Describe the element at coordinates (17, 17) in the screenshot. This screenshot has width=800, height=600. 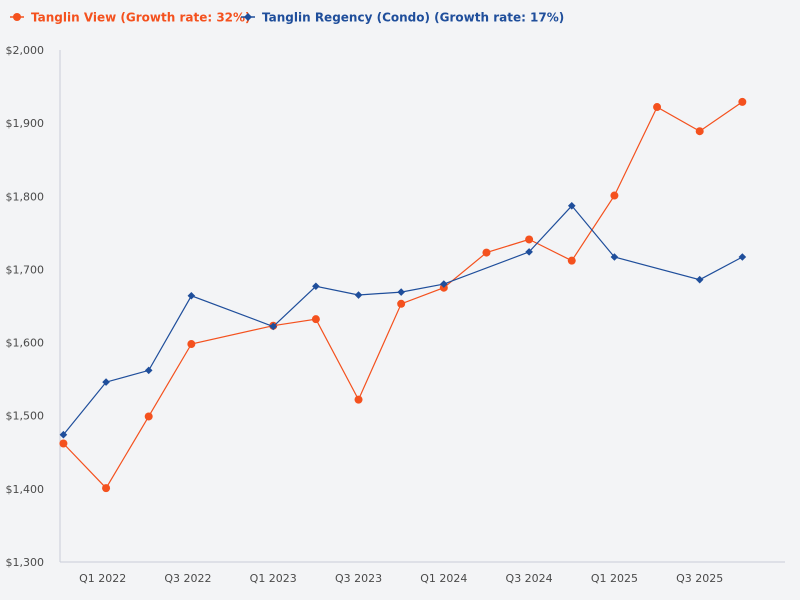
I see `legend-circle-marker-icon` at that location.